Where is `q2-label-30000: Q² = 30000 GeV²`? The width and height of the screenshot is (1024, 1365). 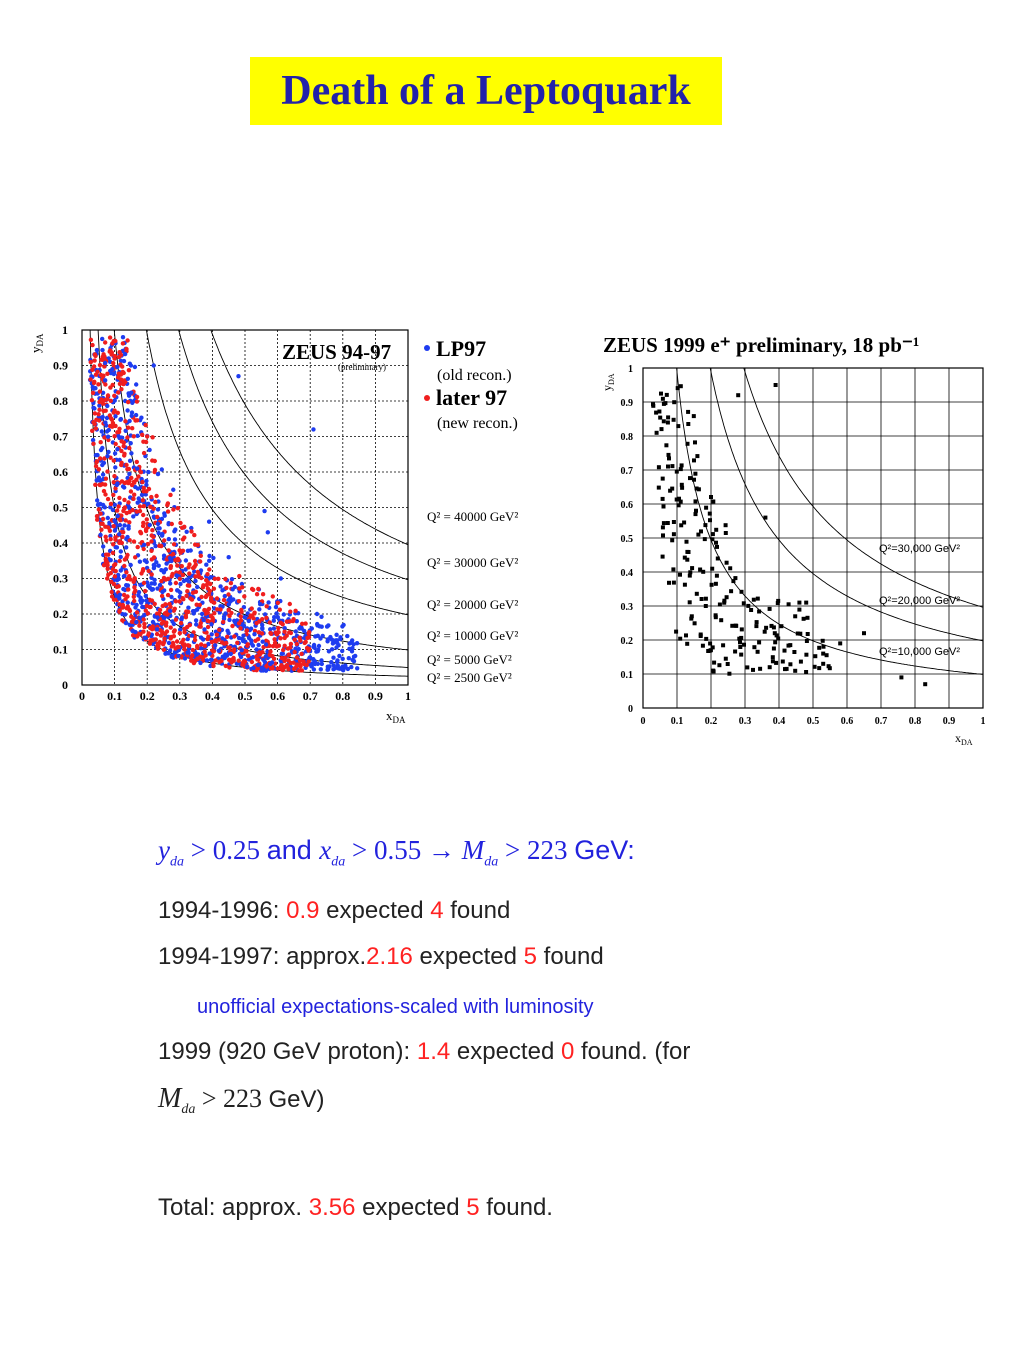 q2-label-30000: Q² = 30000 GeV² is located at coordinates (472, 562).